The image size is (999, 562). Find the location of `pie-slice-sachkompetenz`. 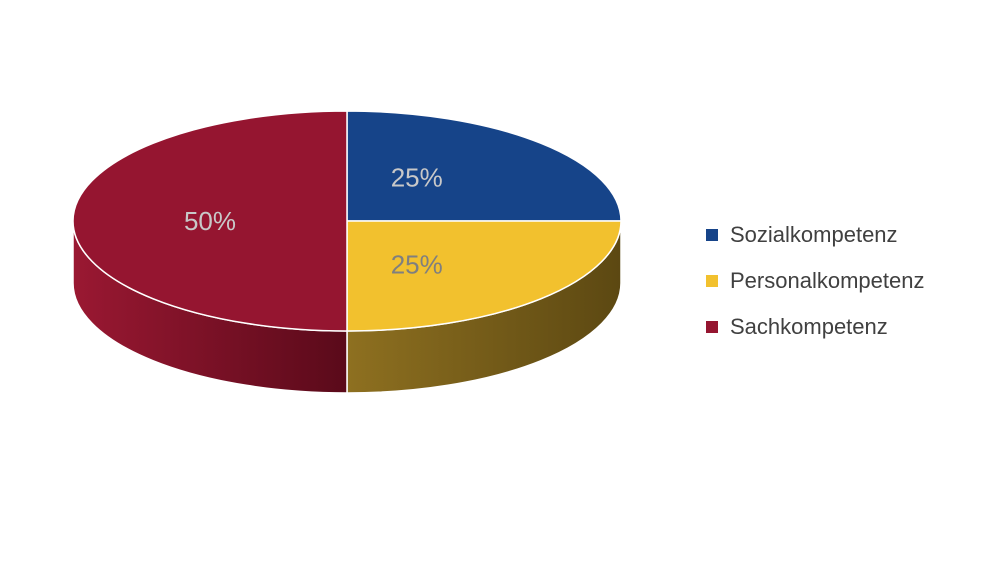

pie-slice-sachkompetenz is located at coordinates (210, 221).